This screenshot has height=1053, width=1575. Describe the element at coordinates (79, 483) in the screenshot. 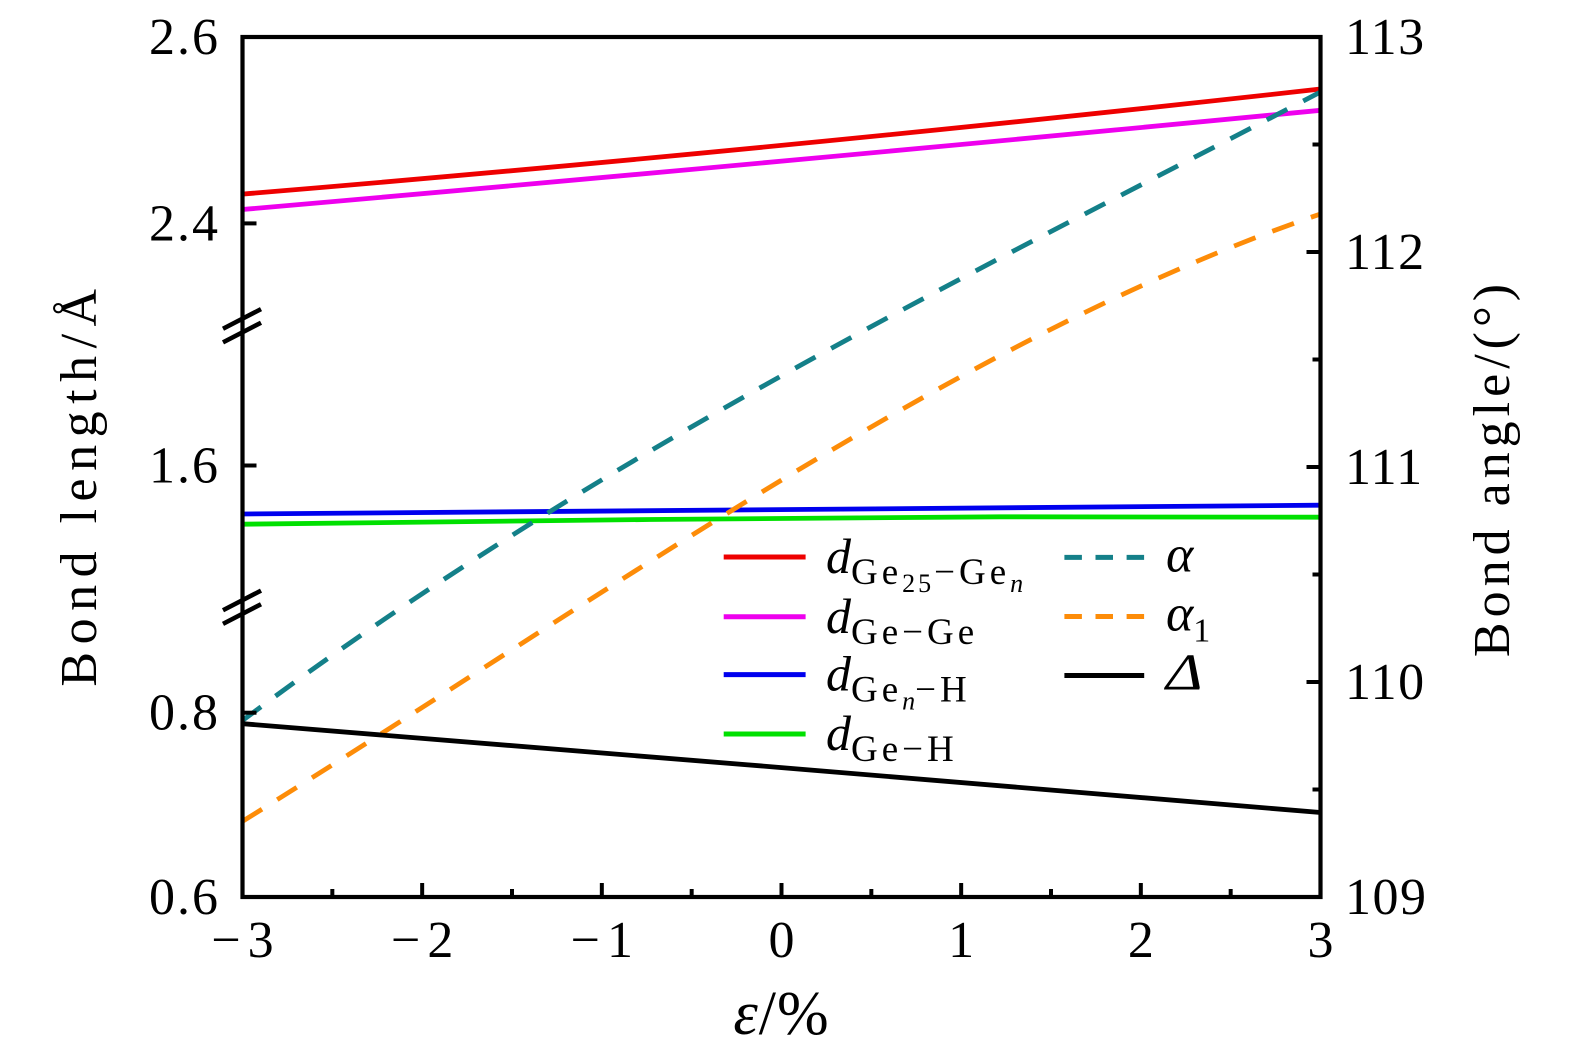

I see `svg-text: Bond length/Å` at that location.